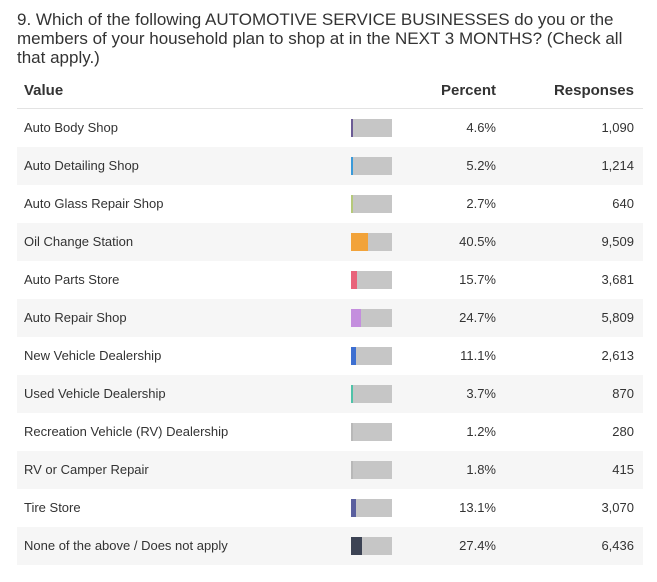 This screenshot has width=657, height=582. Describe the element at coordinates (468, 90) in the screenshot. I see `column-header-percent: Percent` at that location.